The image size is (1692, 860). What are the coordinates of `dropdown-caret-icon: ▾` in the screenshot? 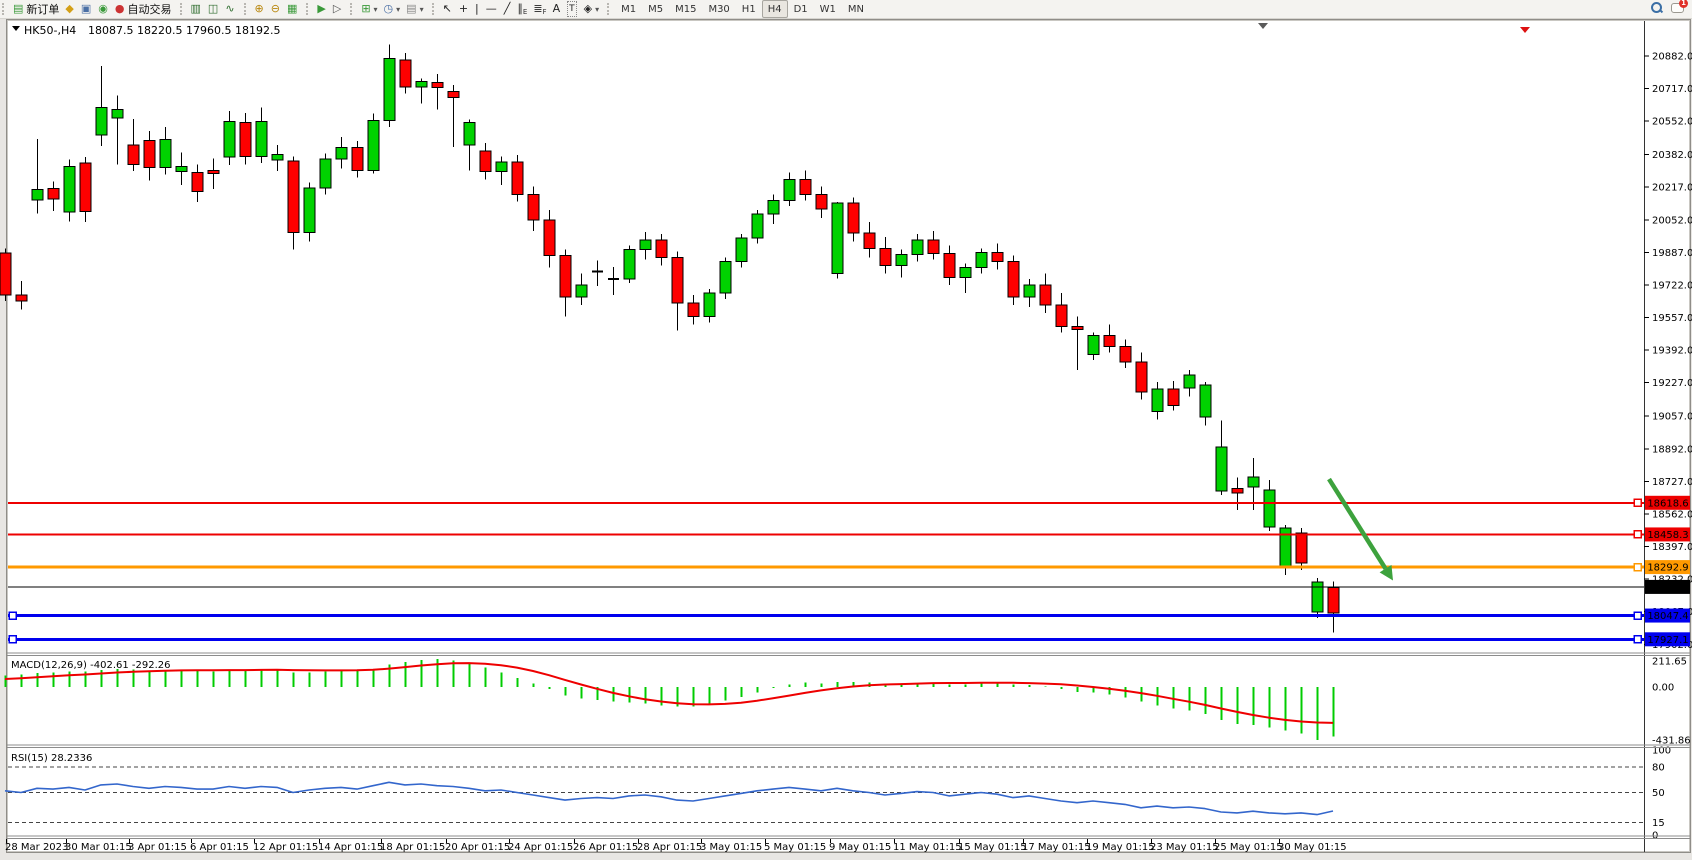 It's located at (375, 9).